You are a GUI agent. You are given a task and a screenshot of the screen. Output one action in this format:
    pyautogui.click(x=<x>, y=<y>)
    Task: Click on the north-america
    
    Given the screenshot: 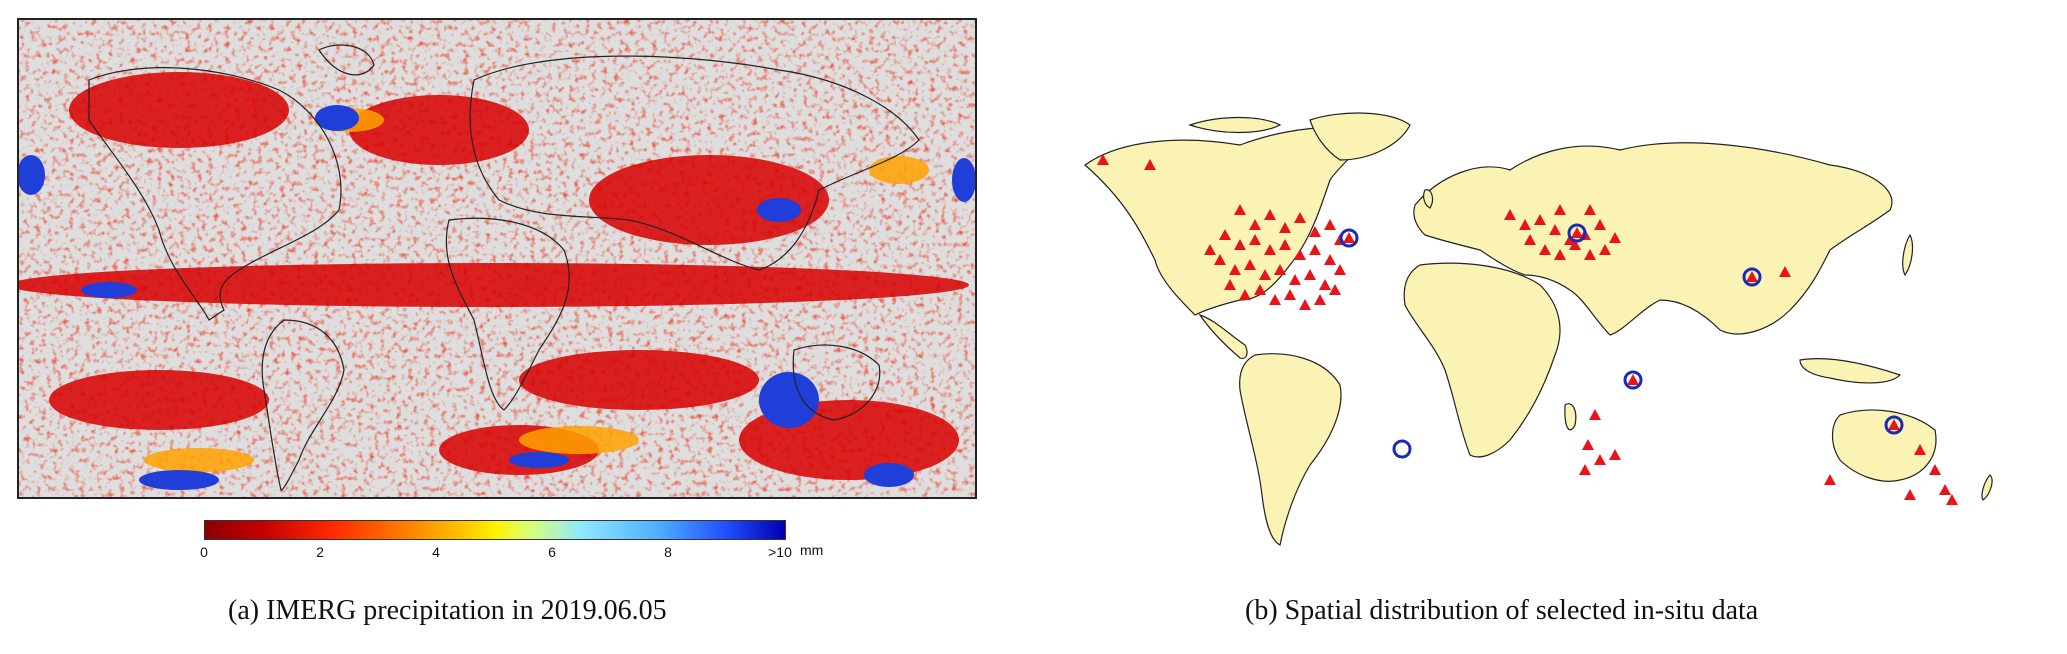 What is the action you would take?
    pyautogui.click(x=1227, y=221)
    